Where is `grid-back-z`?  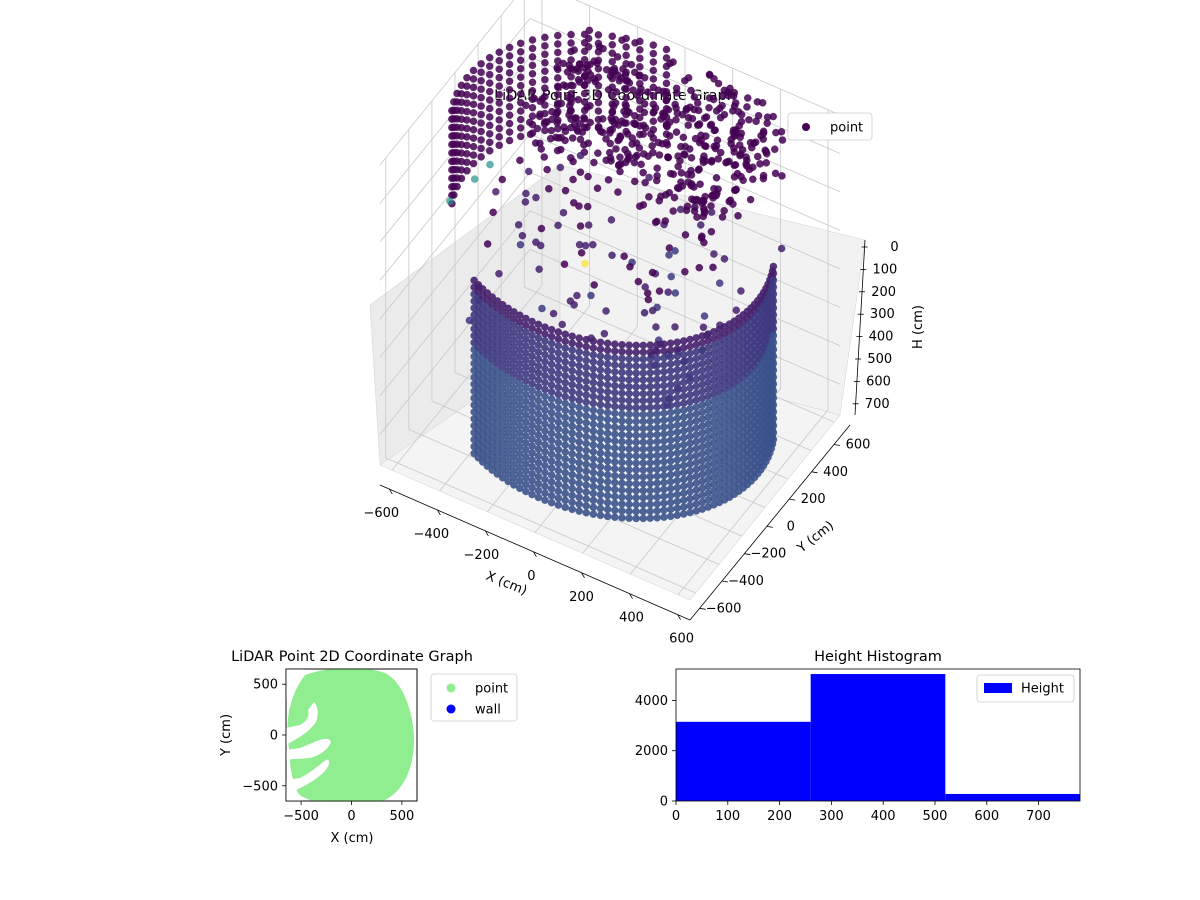 grid-back-z is located at coordinates (707, 58).